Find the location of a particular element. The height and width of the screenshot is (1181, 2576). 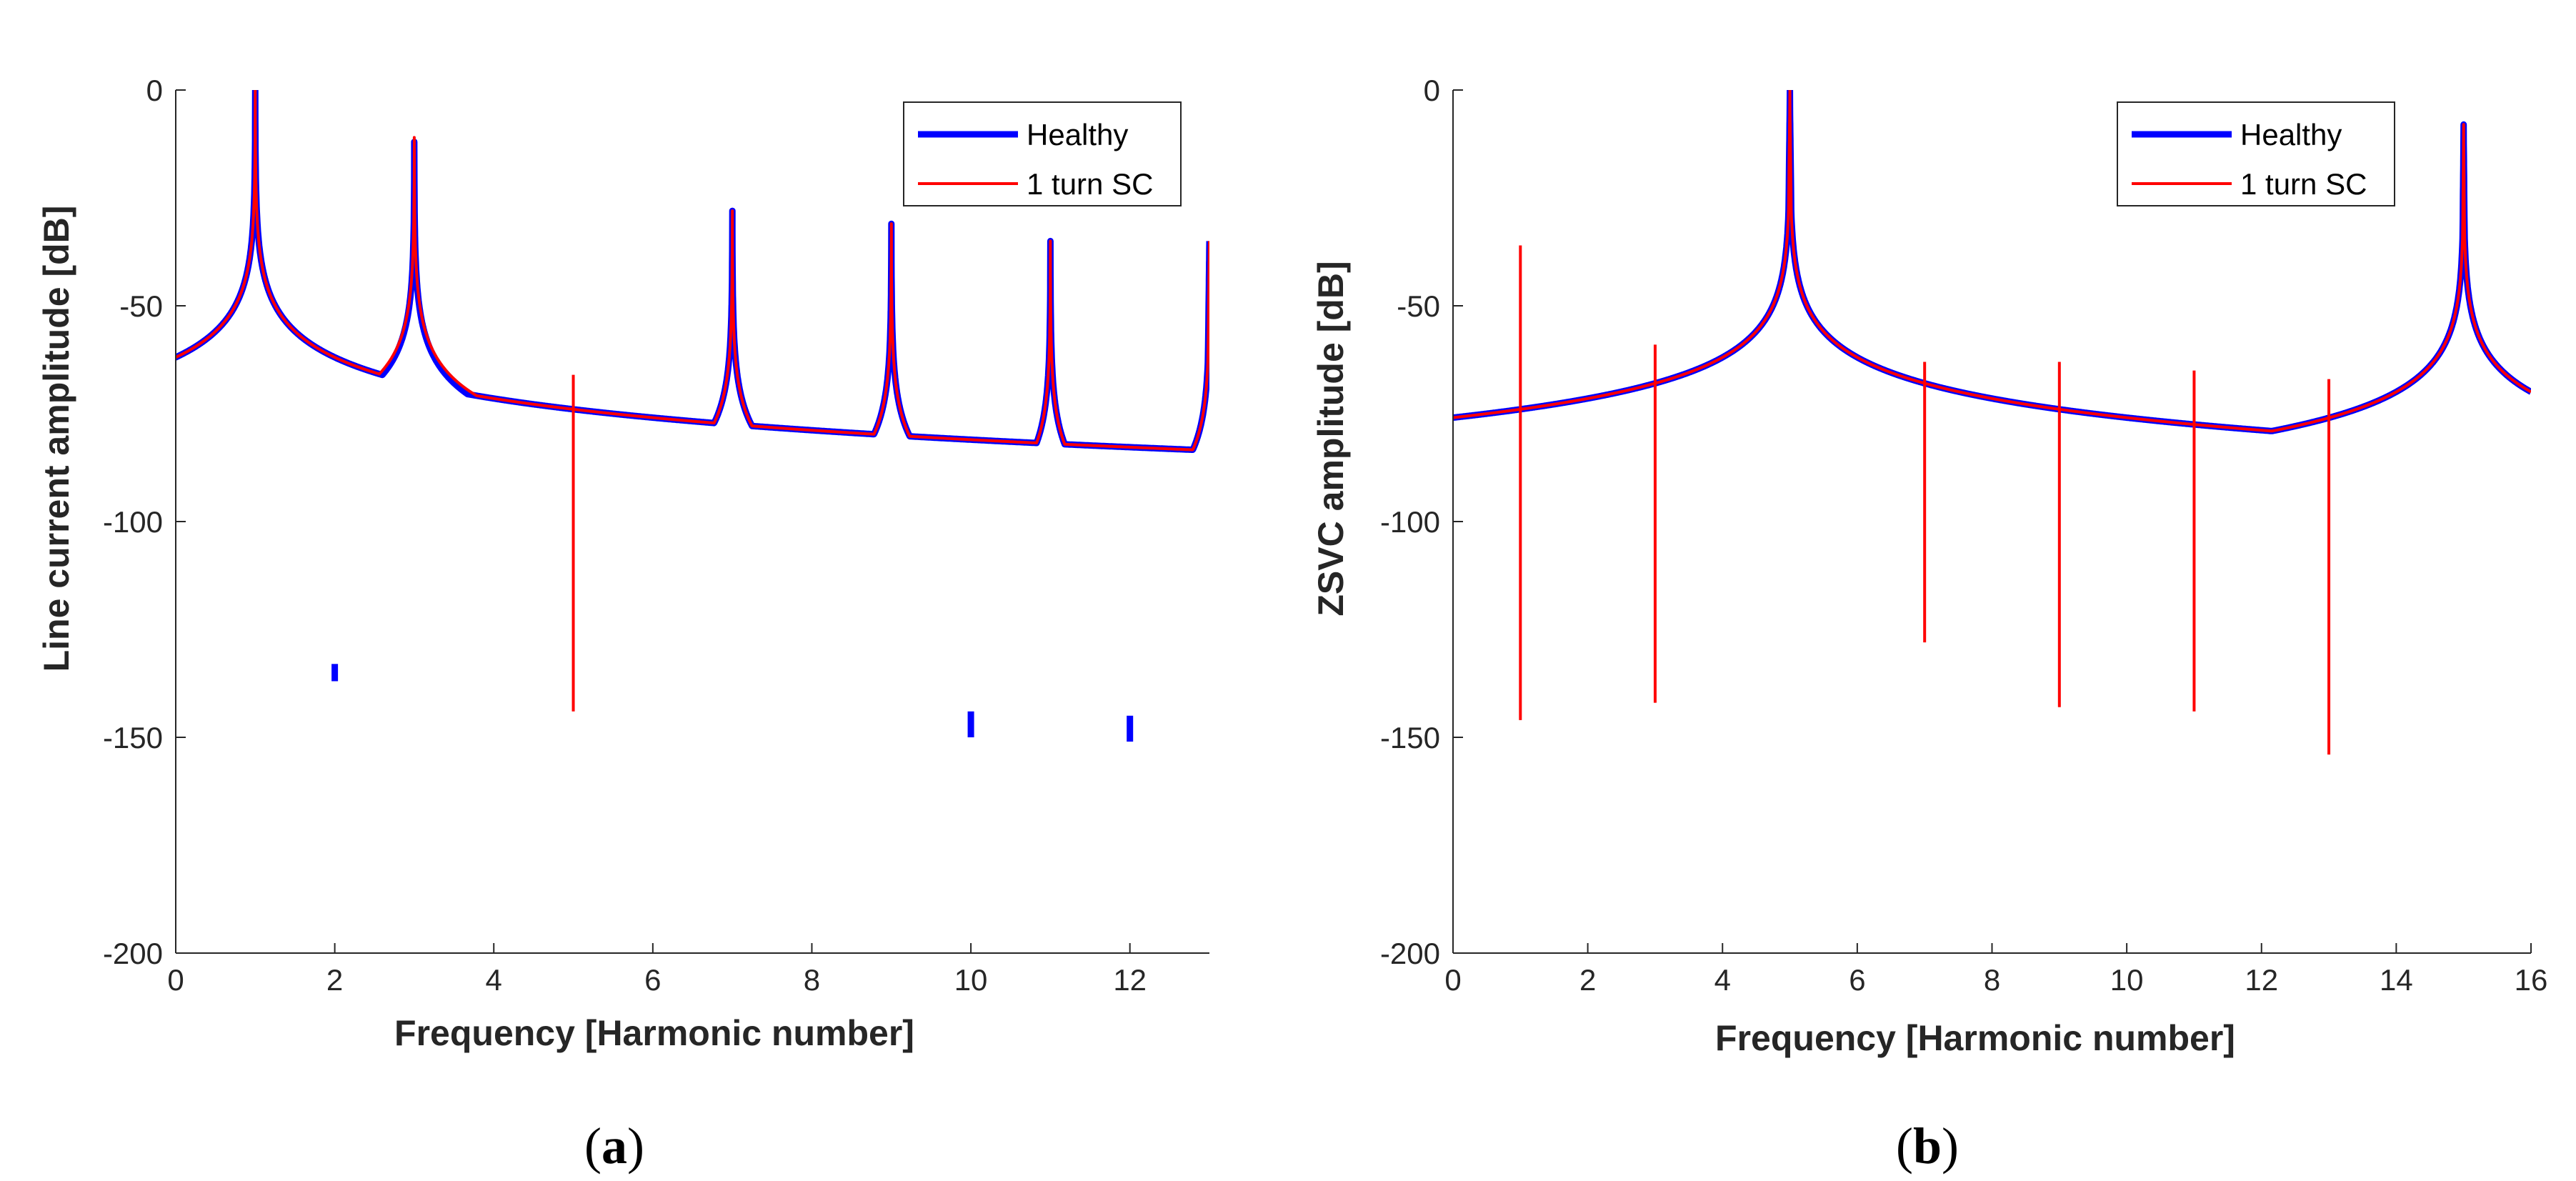

panel-b-y-tick-label: -100 is located at coordinates (1410, 522).